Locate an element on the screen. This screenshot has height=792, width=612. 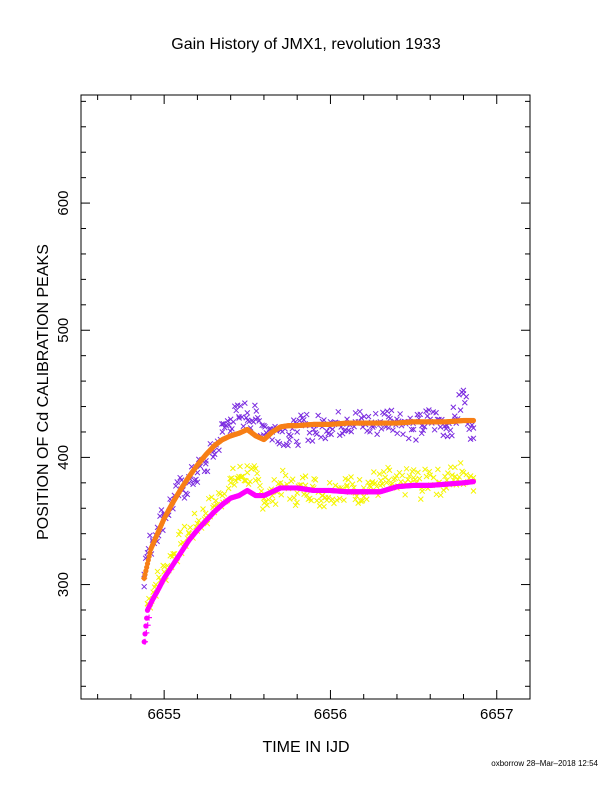
y-tick-label: 300 is located at coordinates (63, 584).